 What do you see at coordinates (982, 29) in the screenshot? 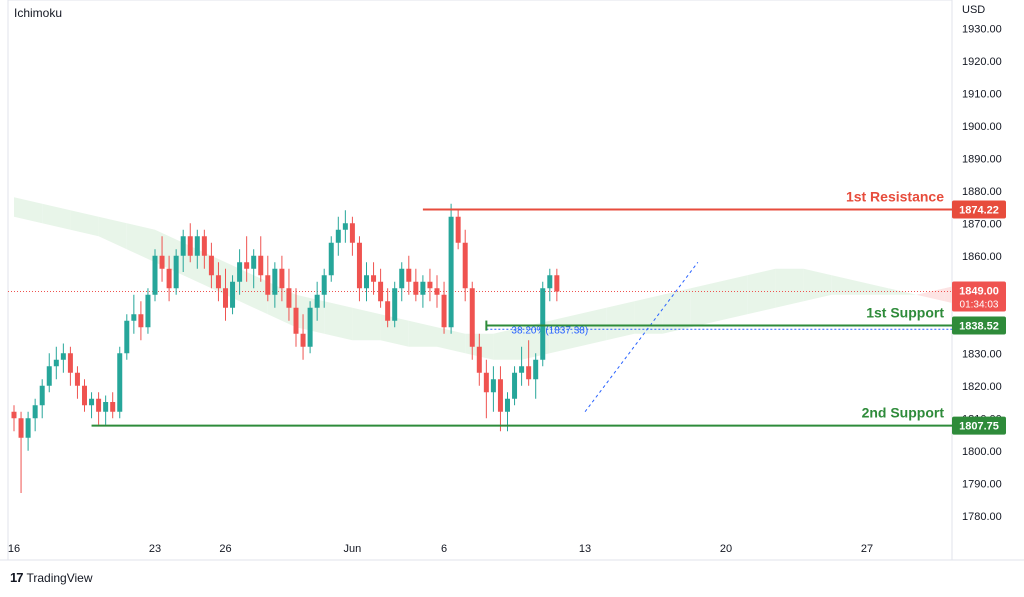
I see `y-tick-label: 1930.00` at bounding box center [982, 29].